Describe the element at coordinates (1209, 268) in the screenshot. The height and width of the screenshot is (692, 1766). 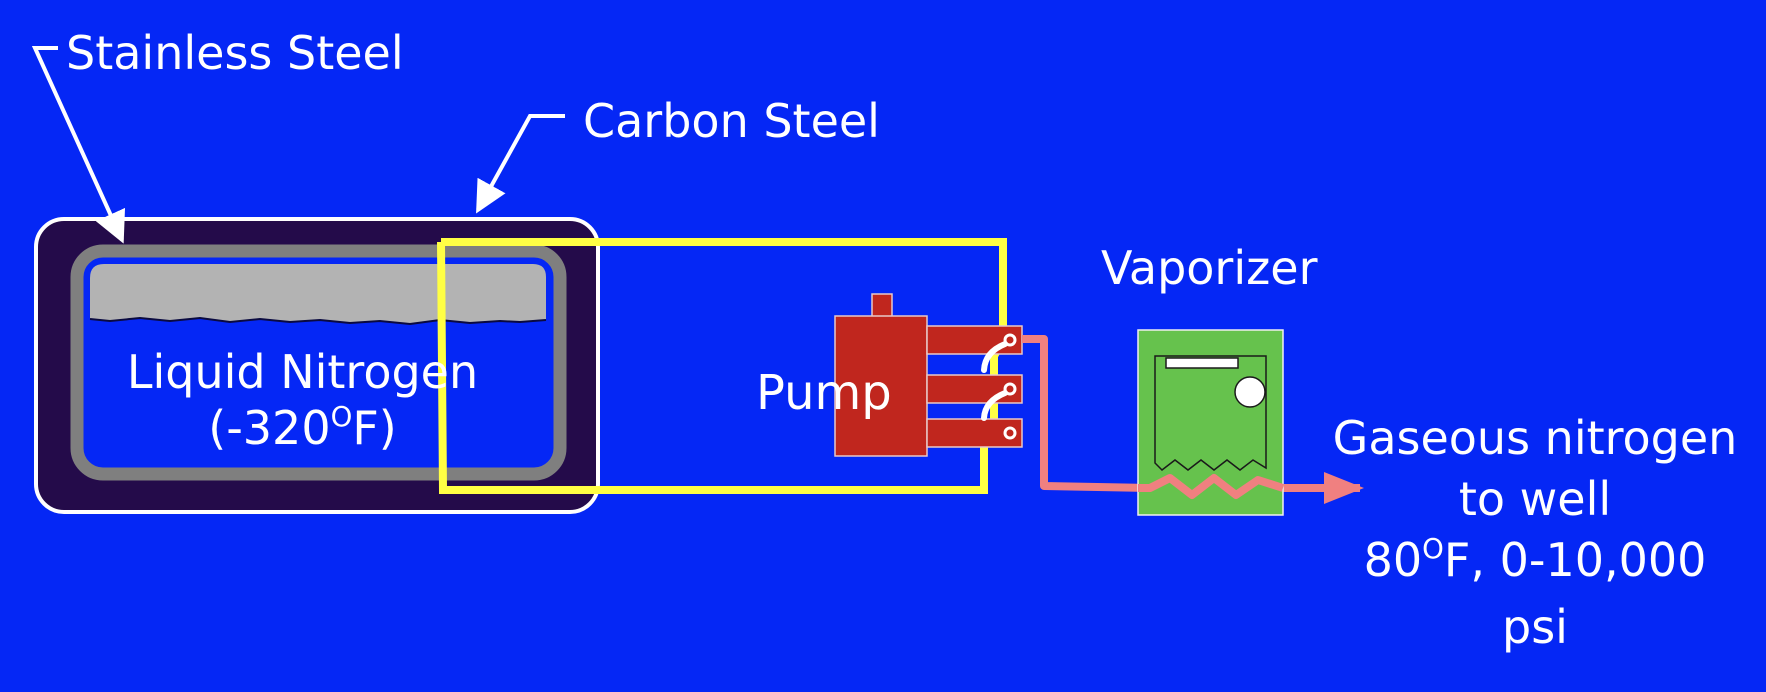
I see `vaporizer-label: Vaporizer` at that location.